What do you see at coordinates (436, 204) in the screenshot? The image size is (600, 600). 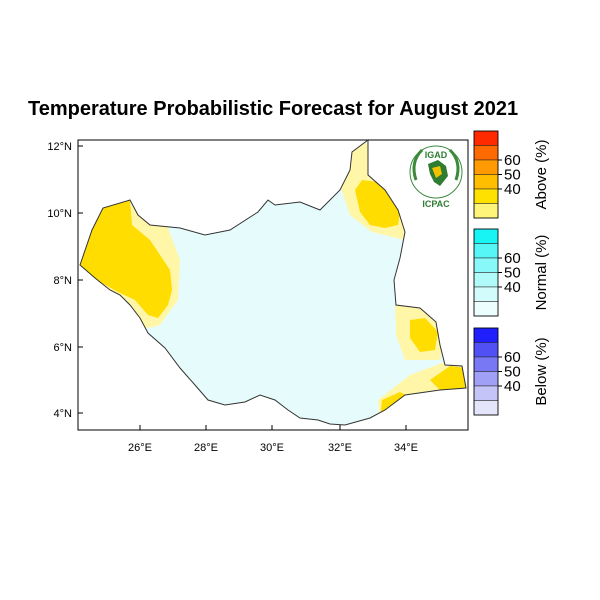 I see `logo-bottom-text: ICPAC` at bounding box center [436, 204].